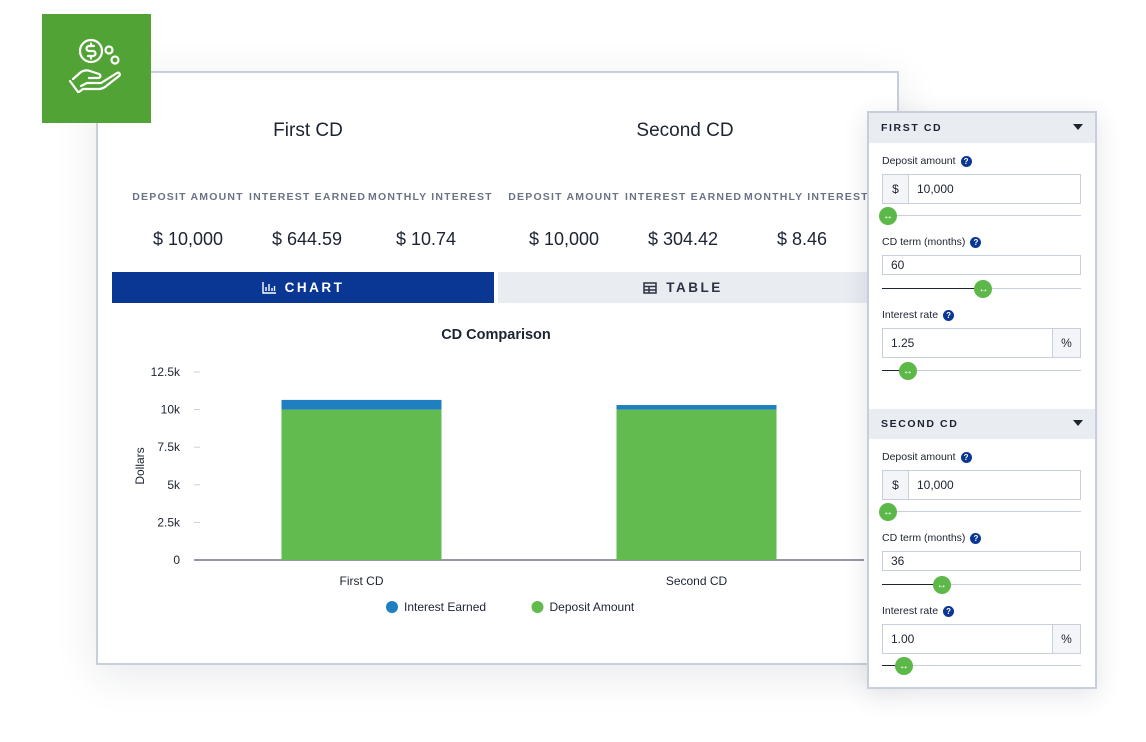 Image resolution: width=1146 pixels, height=742 pixels. Describe the element at coordinates (430, 197) in the screenshot. I see `first-monthly-label: MONTHLY INTEREST` at that location.